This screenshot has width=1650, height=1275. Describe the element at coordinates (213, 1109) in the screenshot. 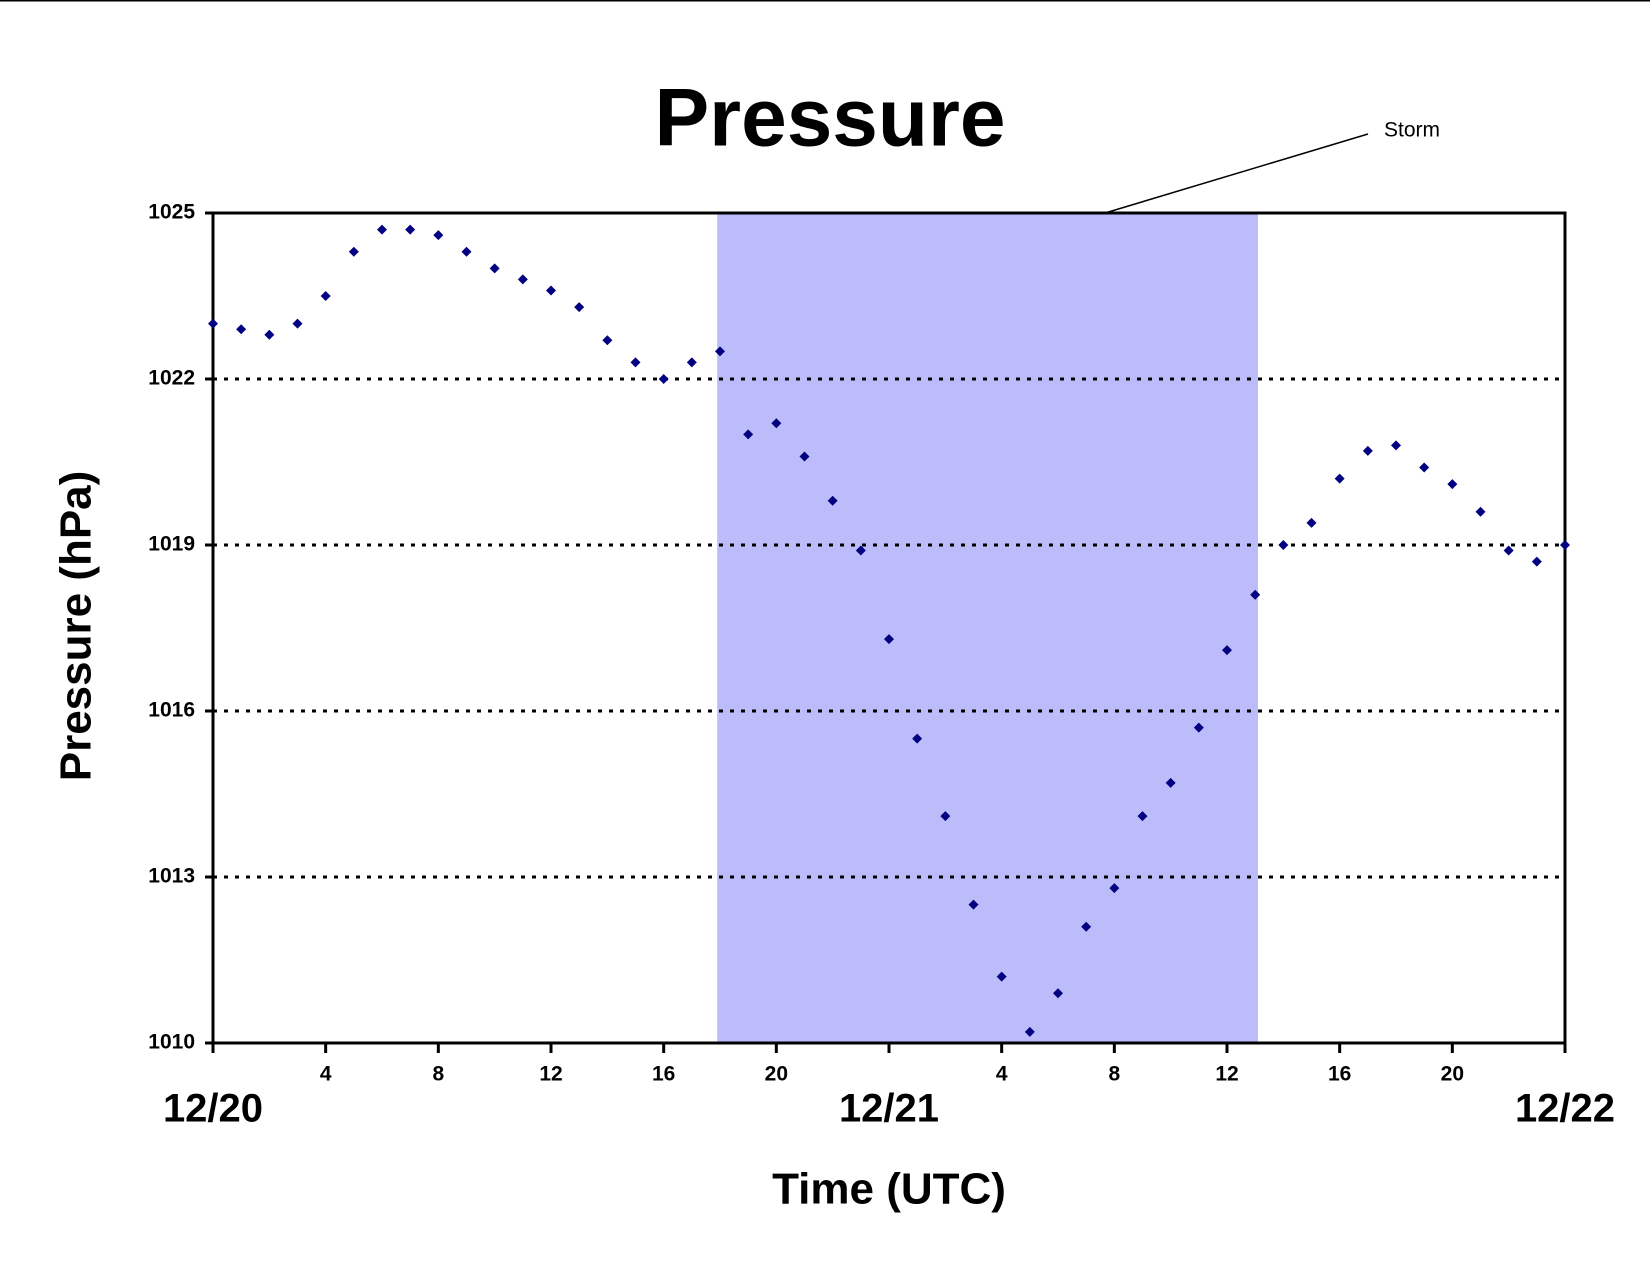

I see `date-tick-label: 12/20` at that location.